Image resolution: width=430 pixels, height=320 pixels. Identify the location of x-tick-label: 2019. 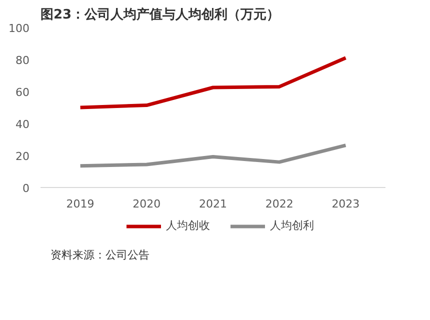
(80, 204).